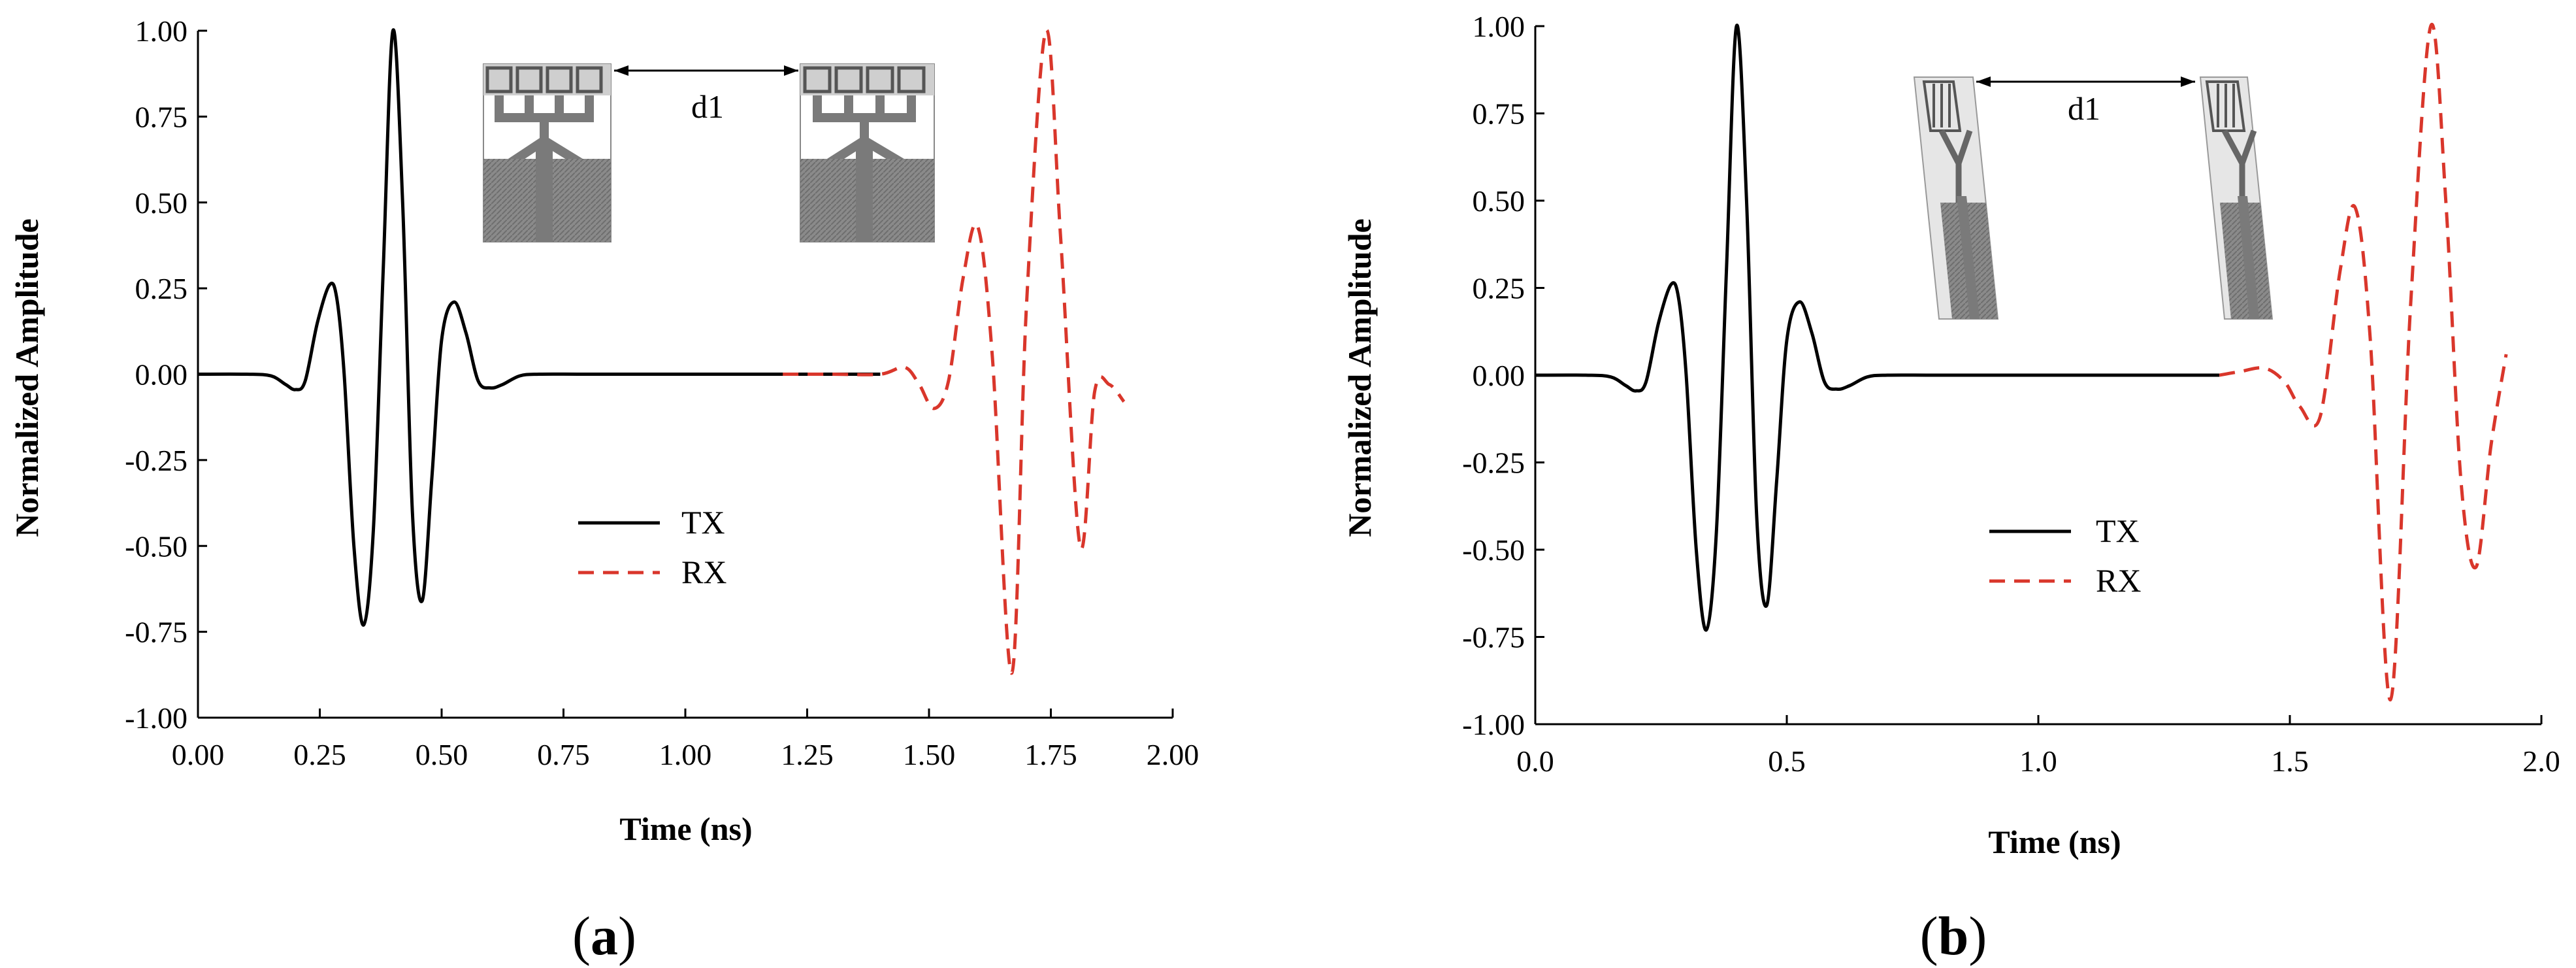  I want to click on x-tick-label: 0.5, so click(1787, 761).